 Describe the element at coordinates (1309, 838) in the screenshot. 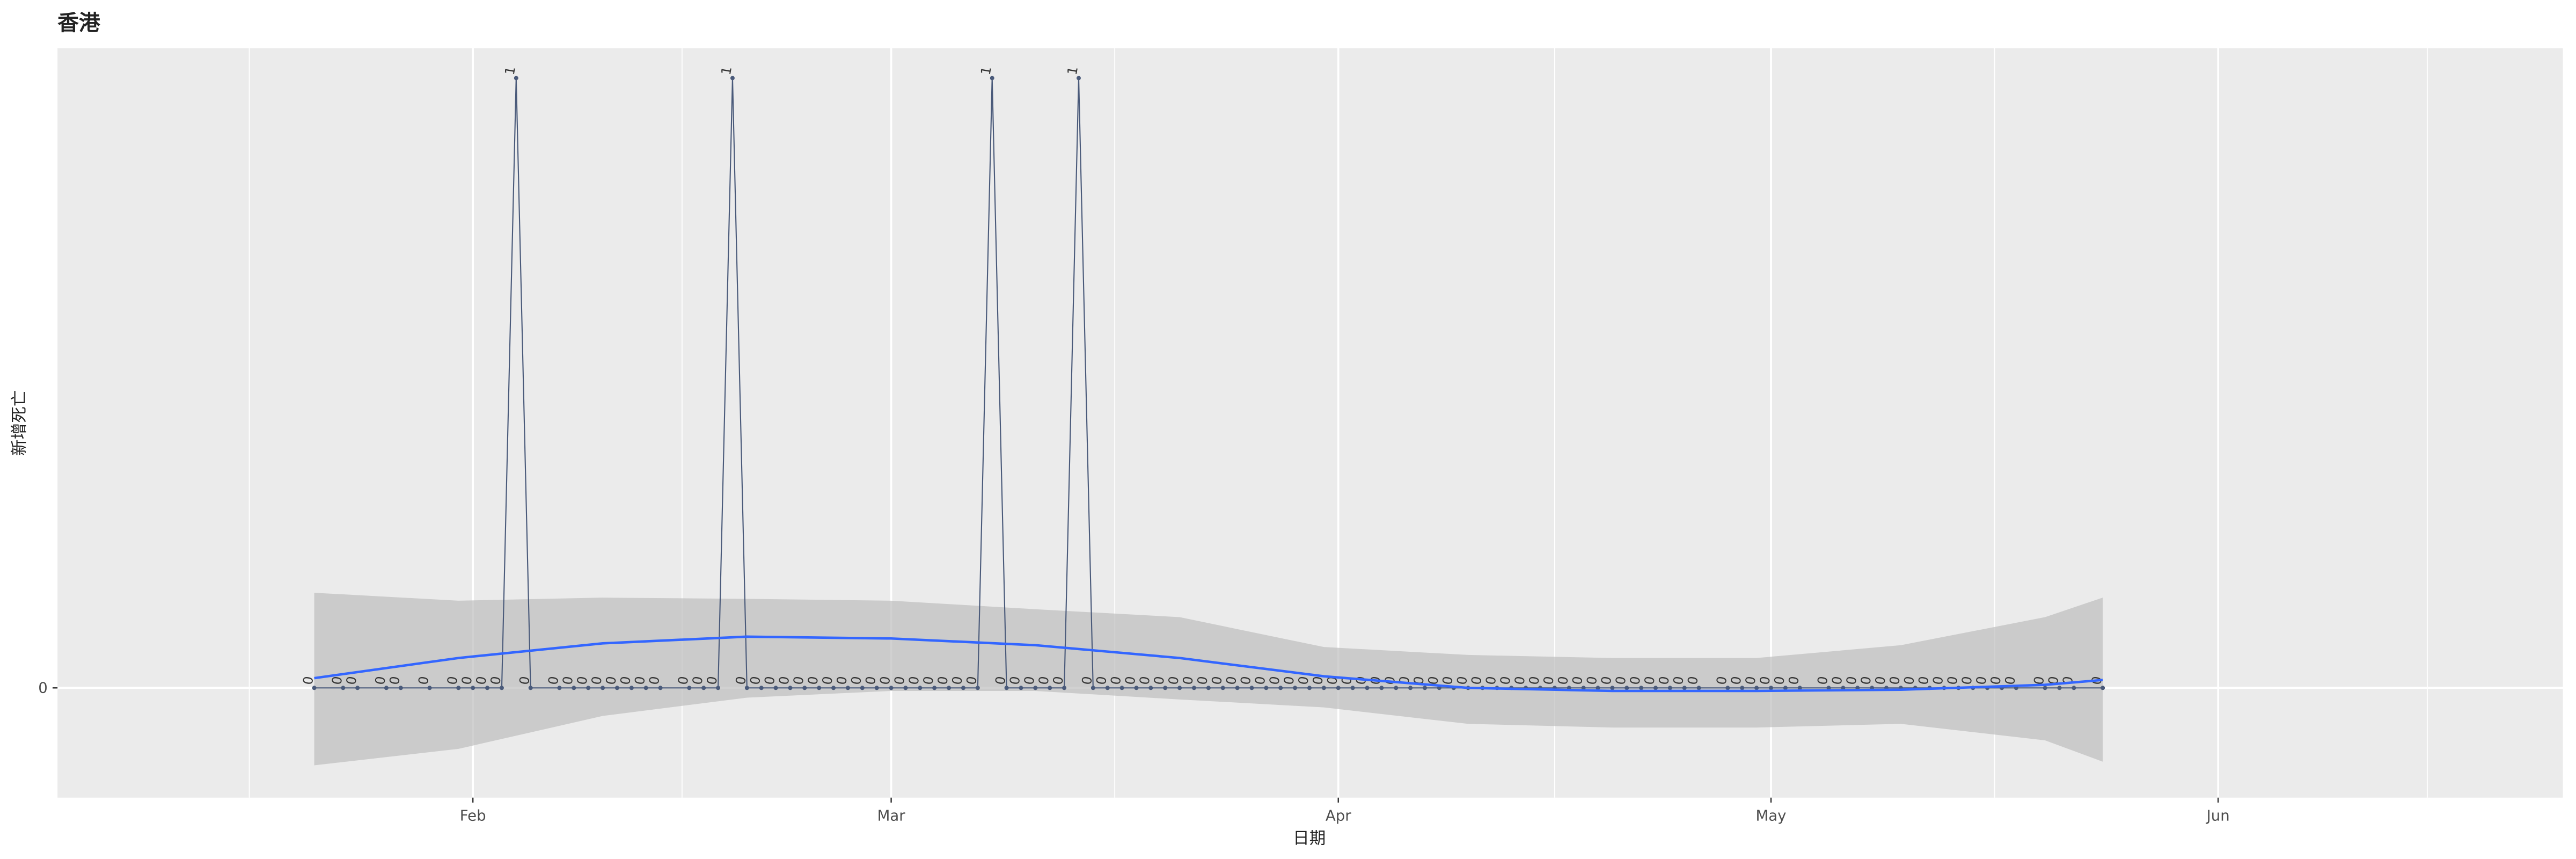

I see `x-axis-title: 日期` at that location.